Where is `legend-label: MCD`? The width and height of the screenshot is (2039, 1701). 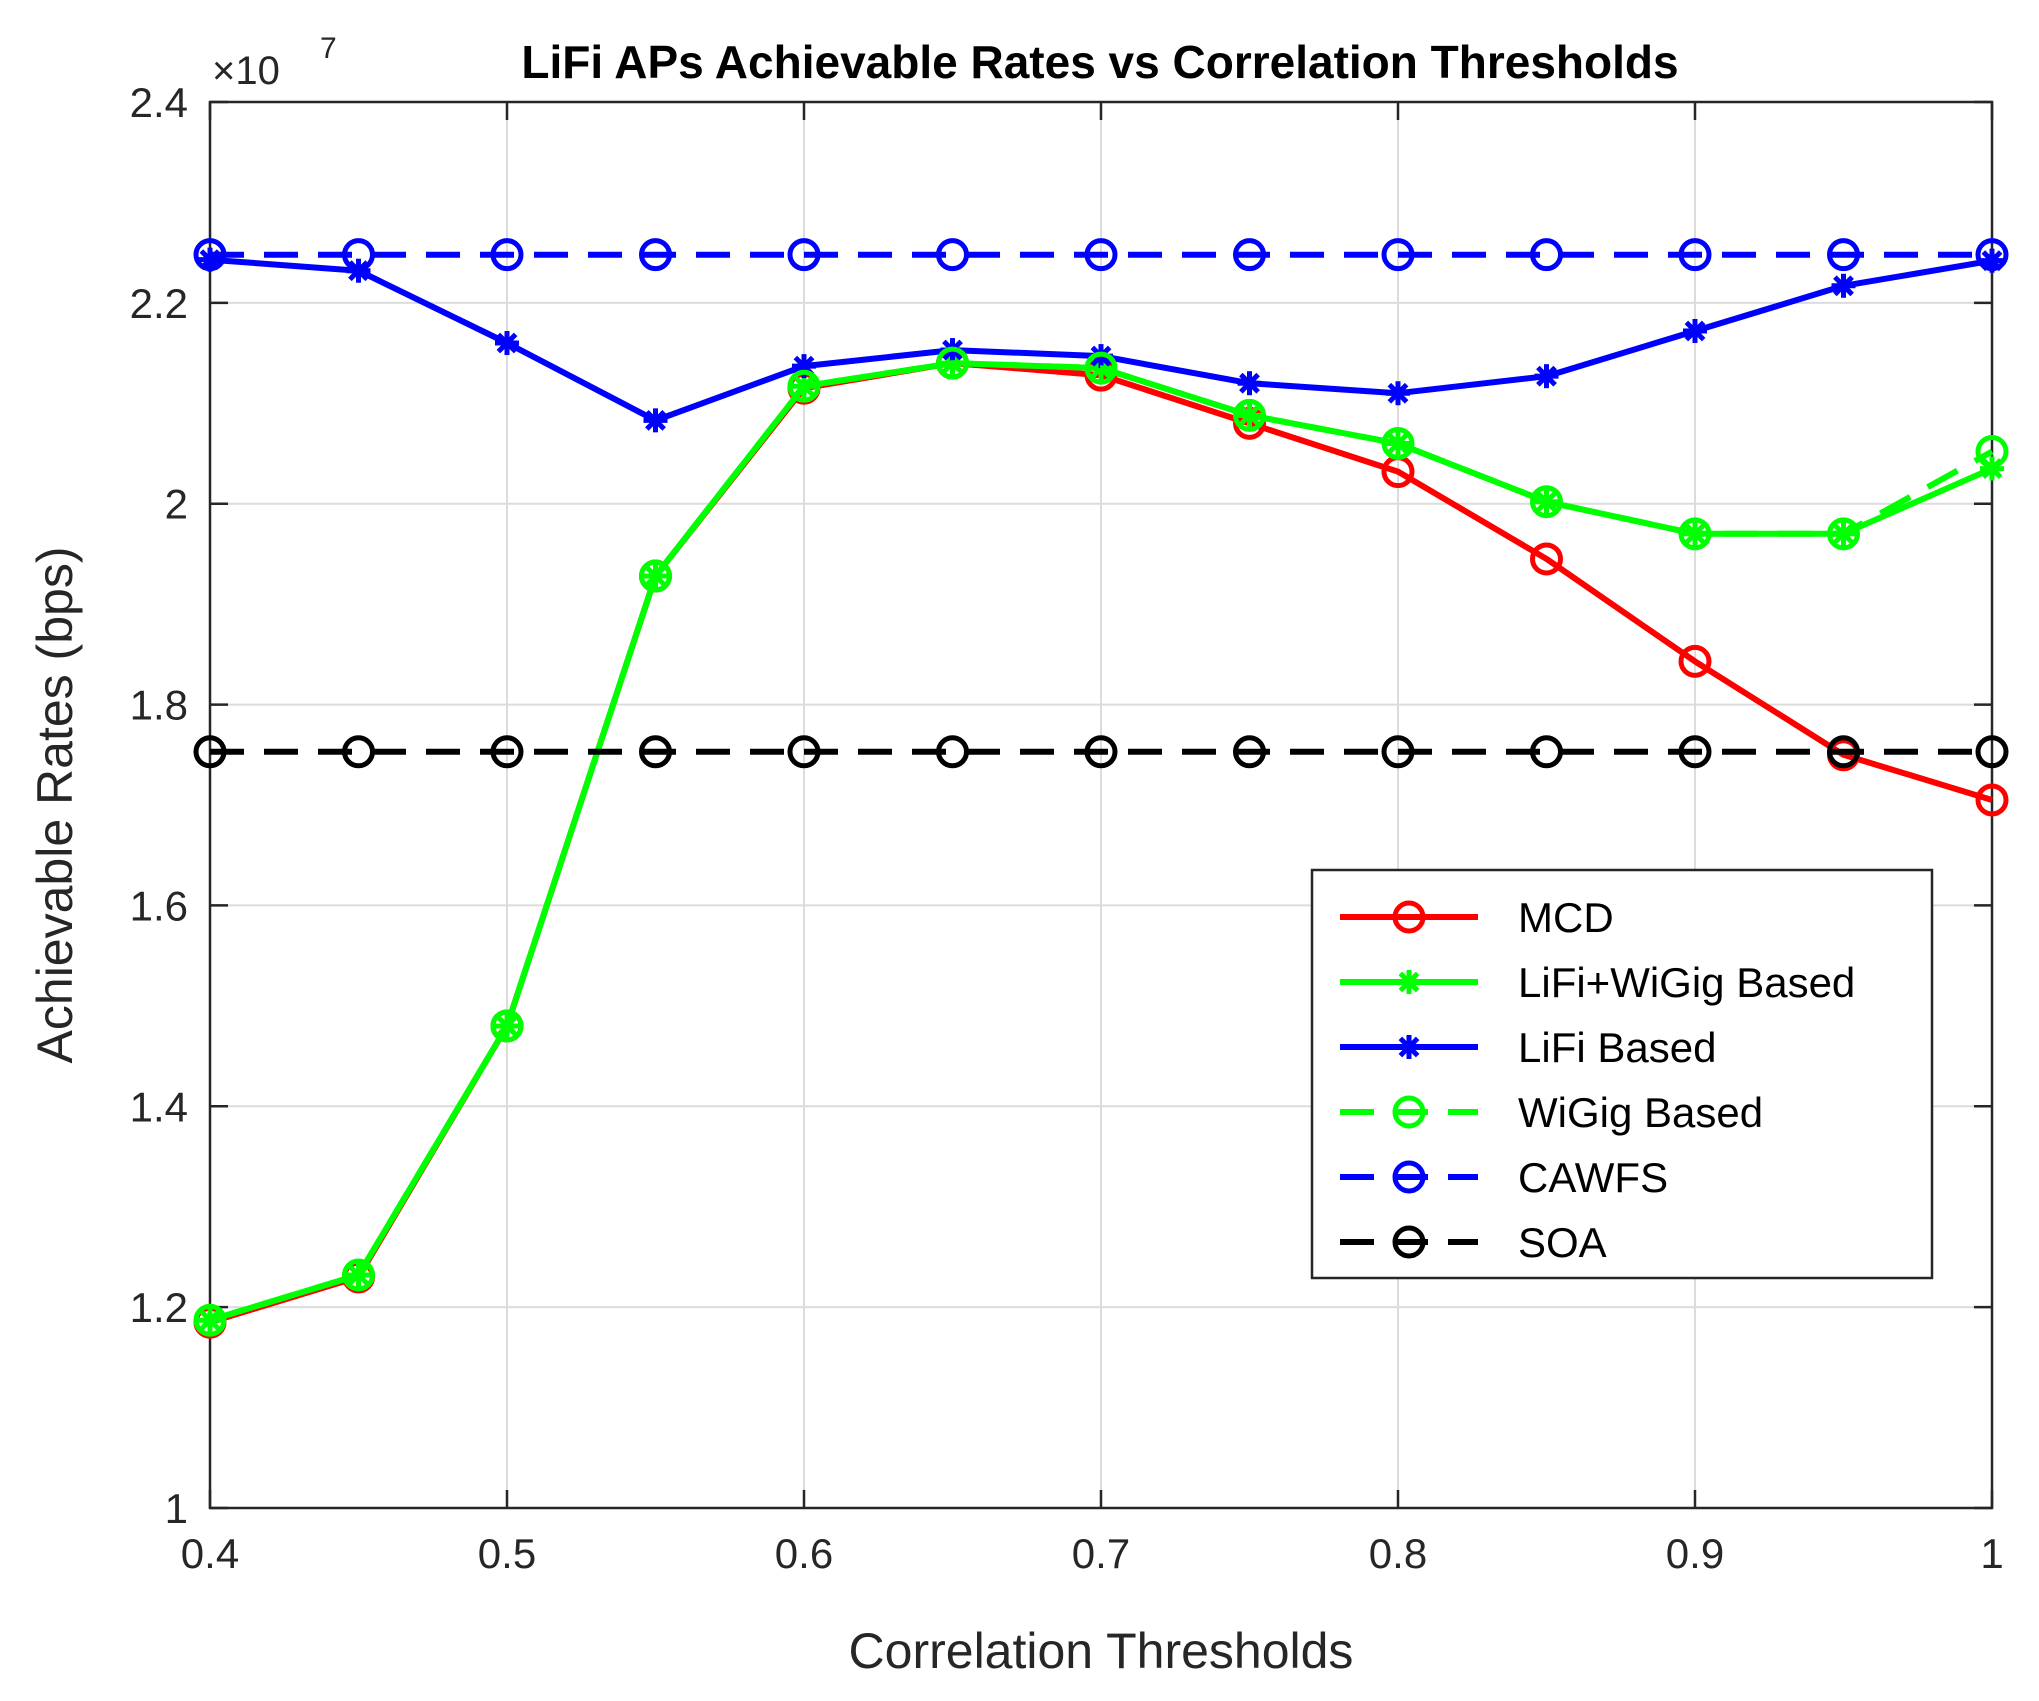
legend-label: MCD is located at coordinates (1566, 917).